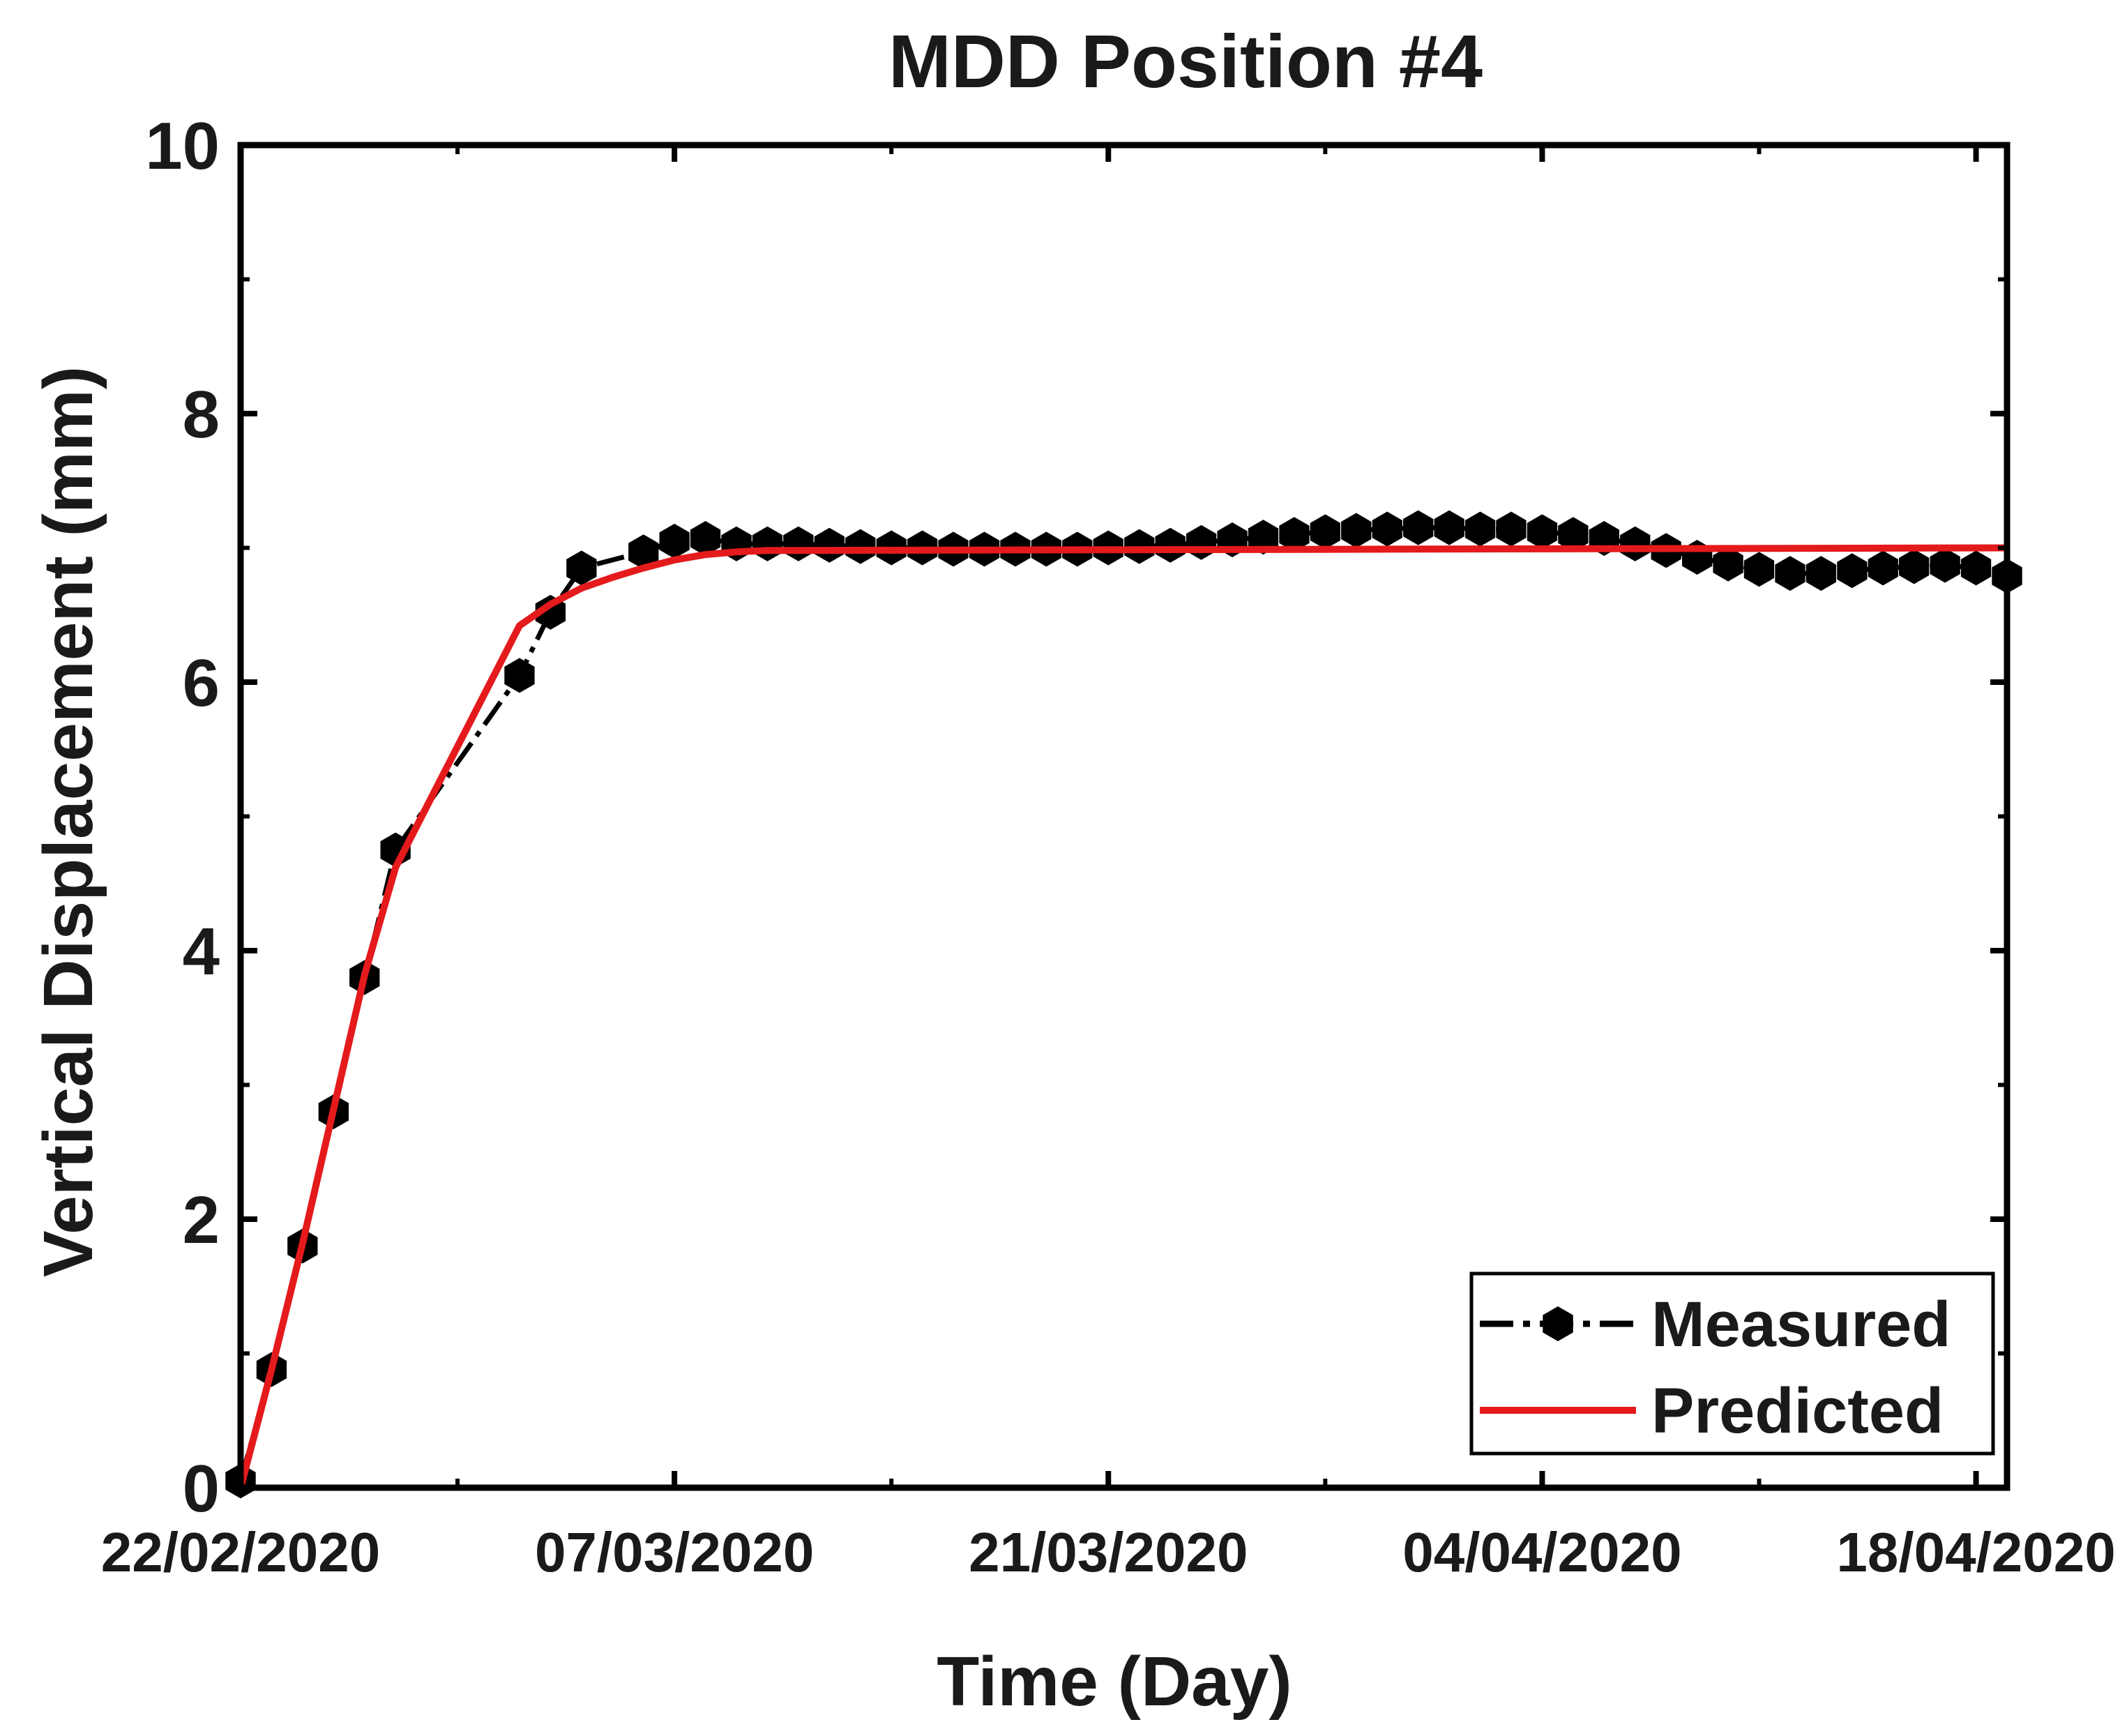  What do you see at coordinates (201, 1488) in the screenshot?
I see `y-tick-label: 0` at bounding box center [201, 1488].